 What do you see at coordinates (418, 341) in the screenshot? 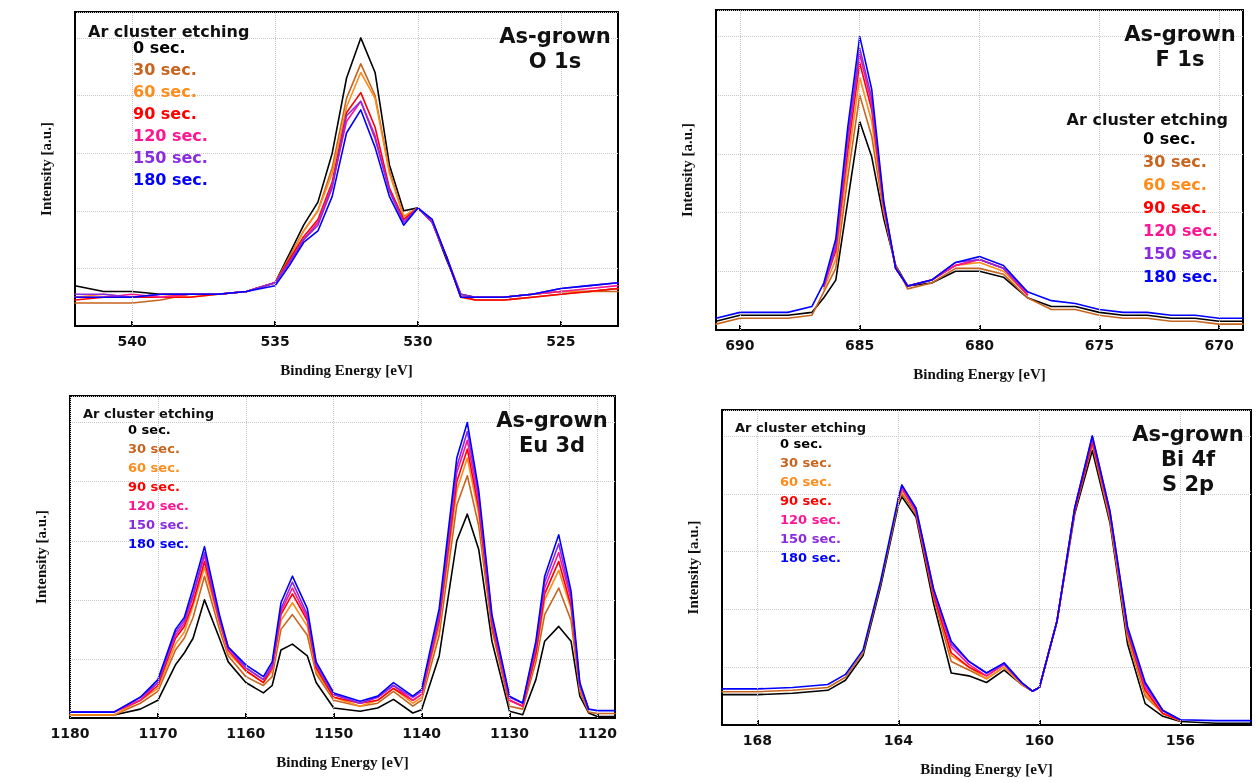
I see `x-tick-label: 530` at bounding box center [418, 341].